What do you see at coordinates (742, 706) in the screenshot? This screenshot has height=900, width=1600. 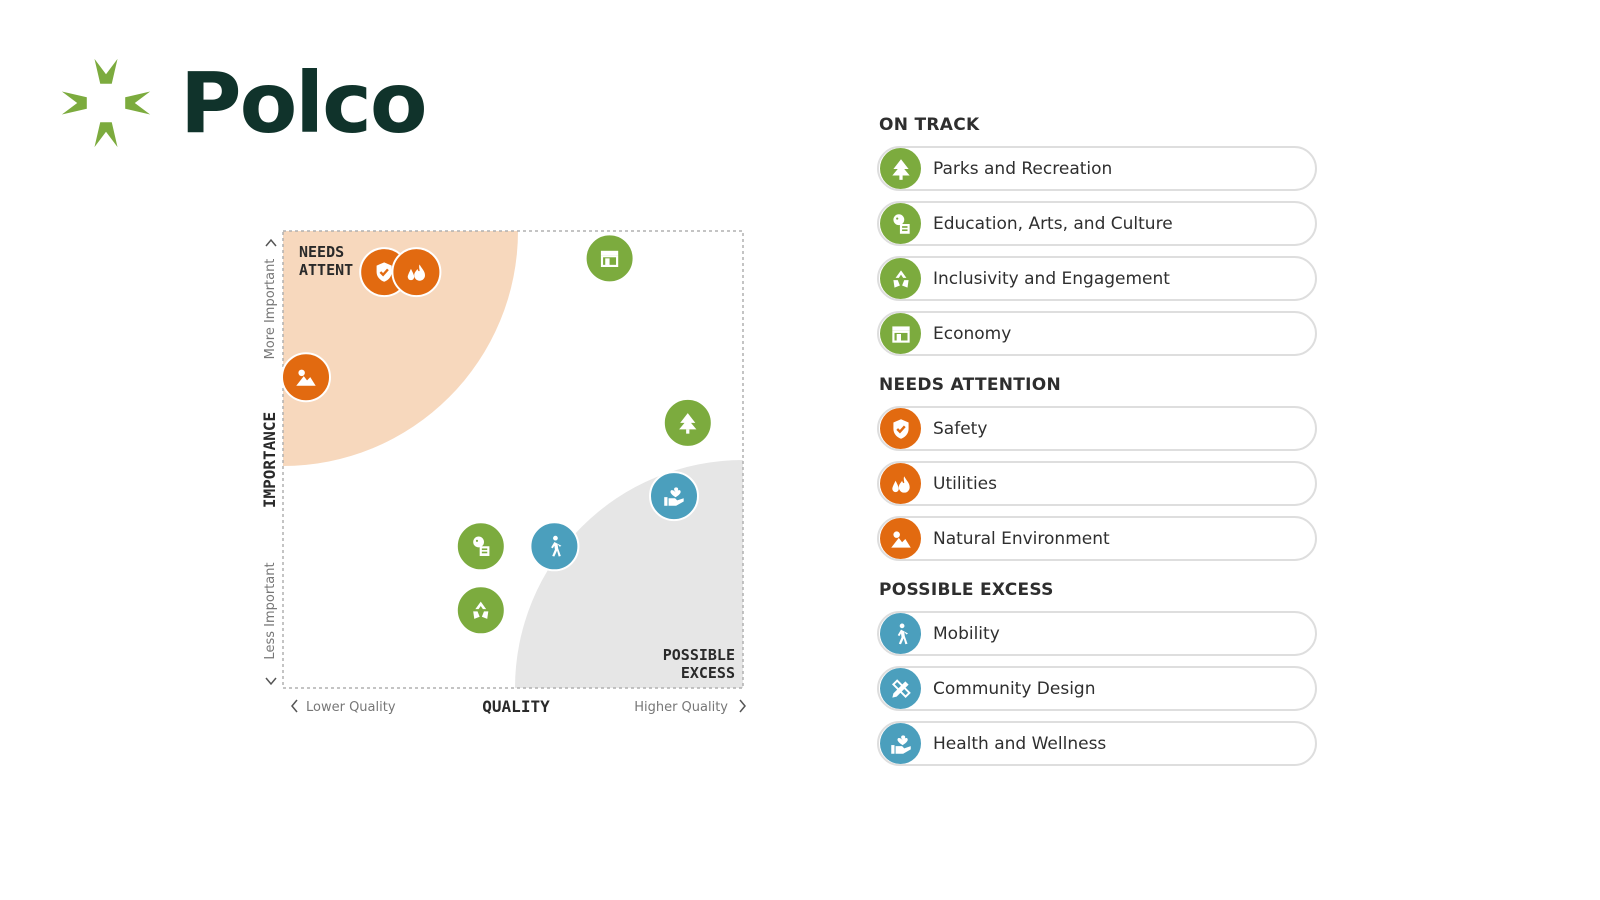 I see `x-right-chevron-icon` at bounding box center [742, 706].